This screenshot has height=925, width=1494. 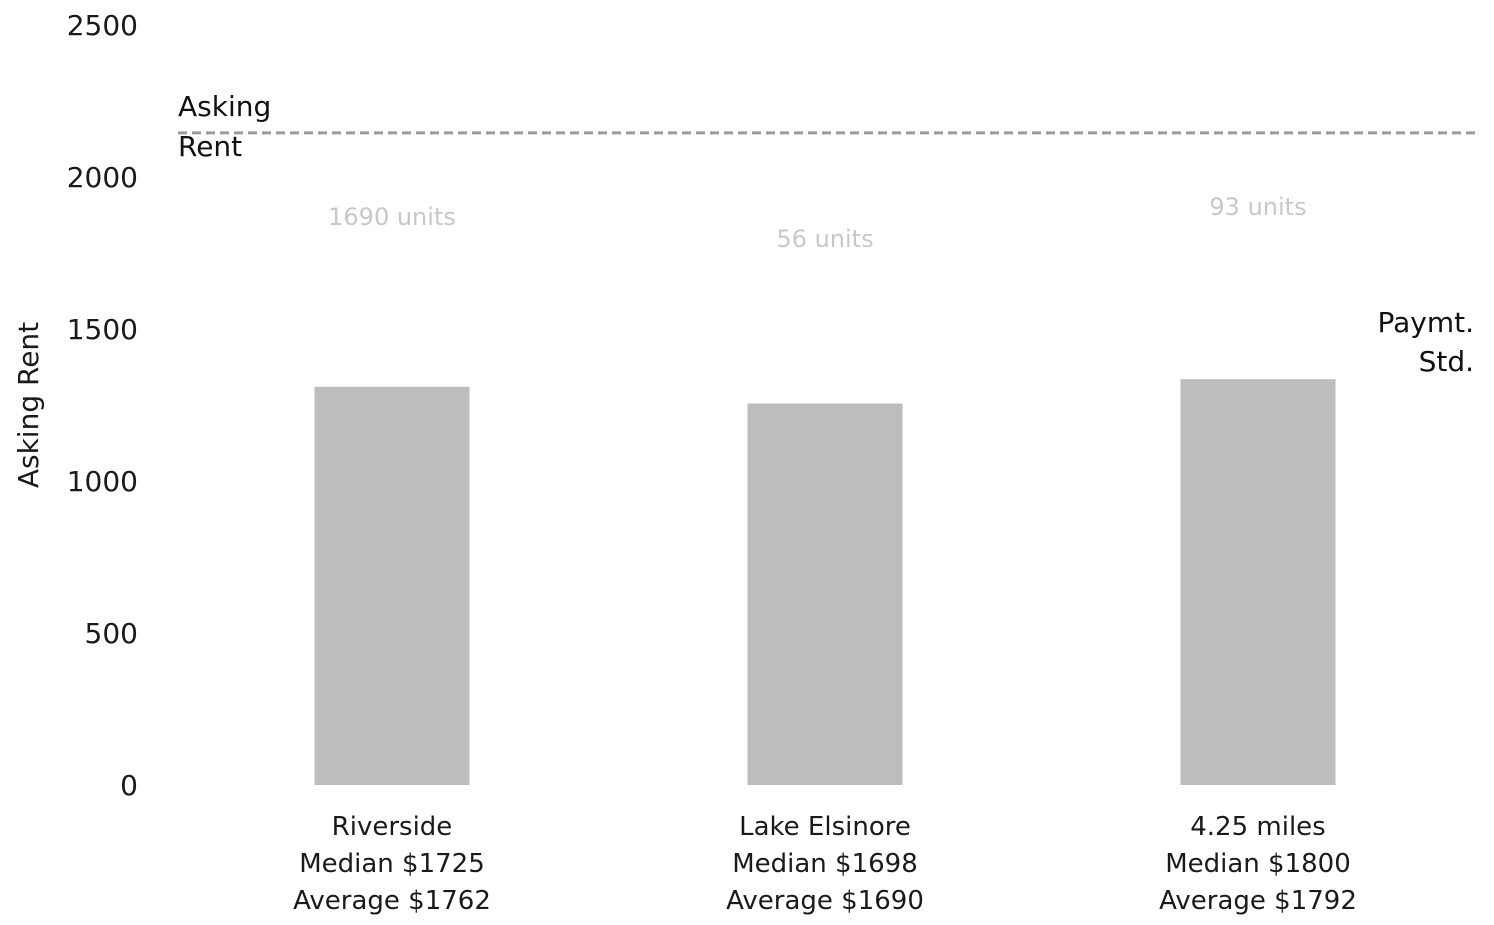 I want to click on category-label: Median $1698, so click(x=825, y=864).